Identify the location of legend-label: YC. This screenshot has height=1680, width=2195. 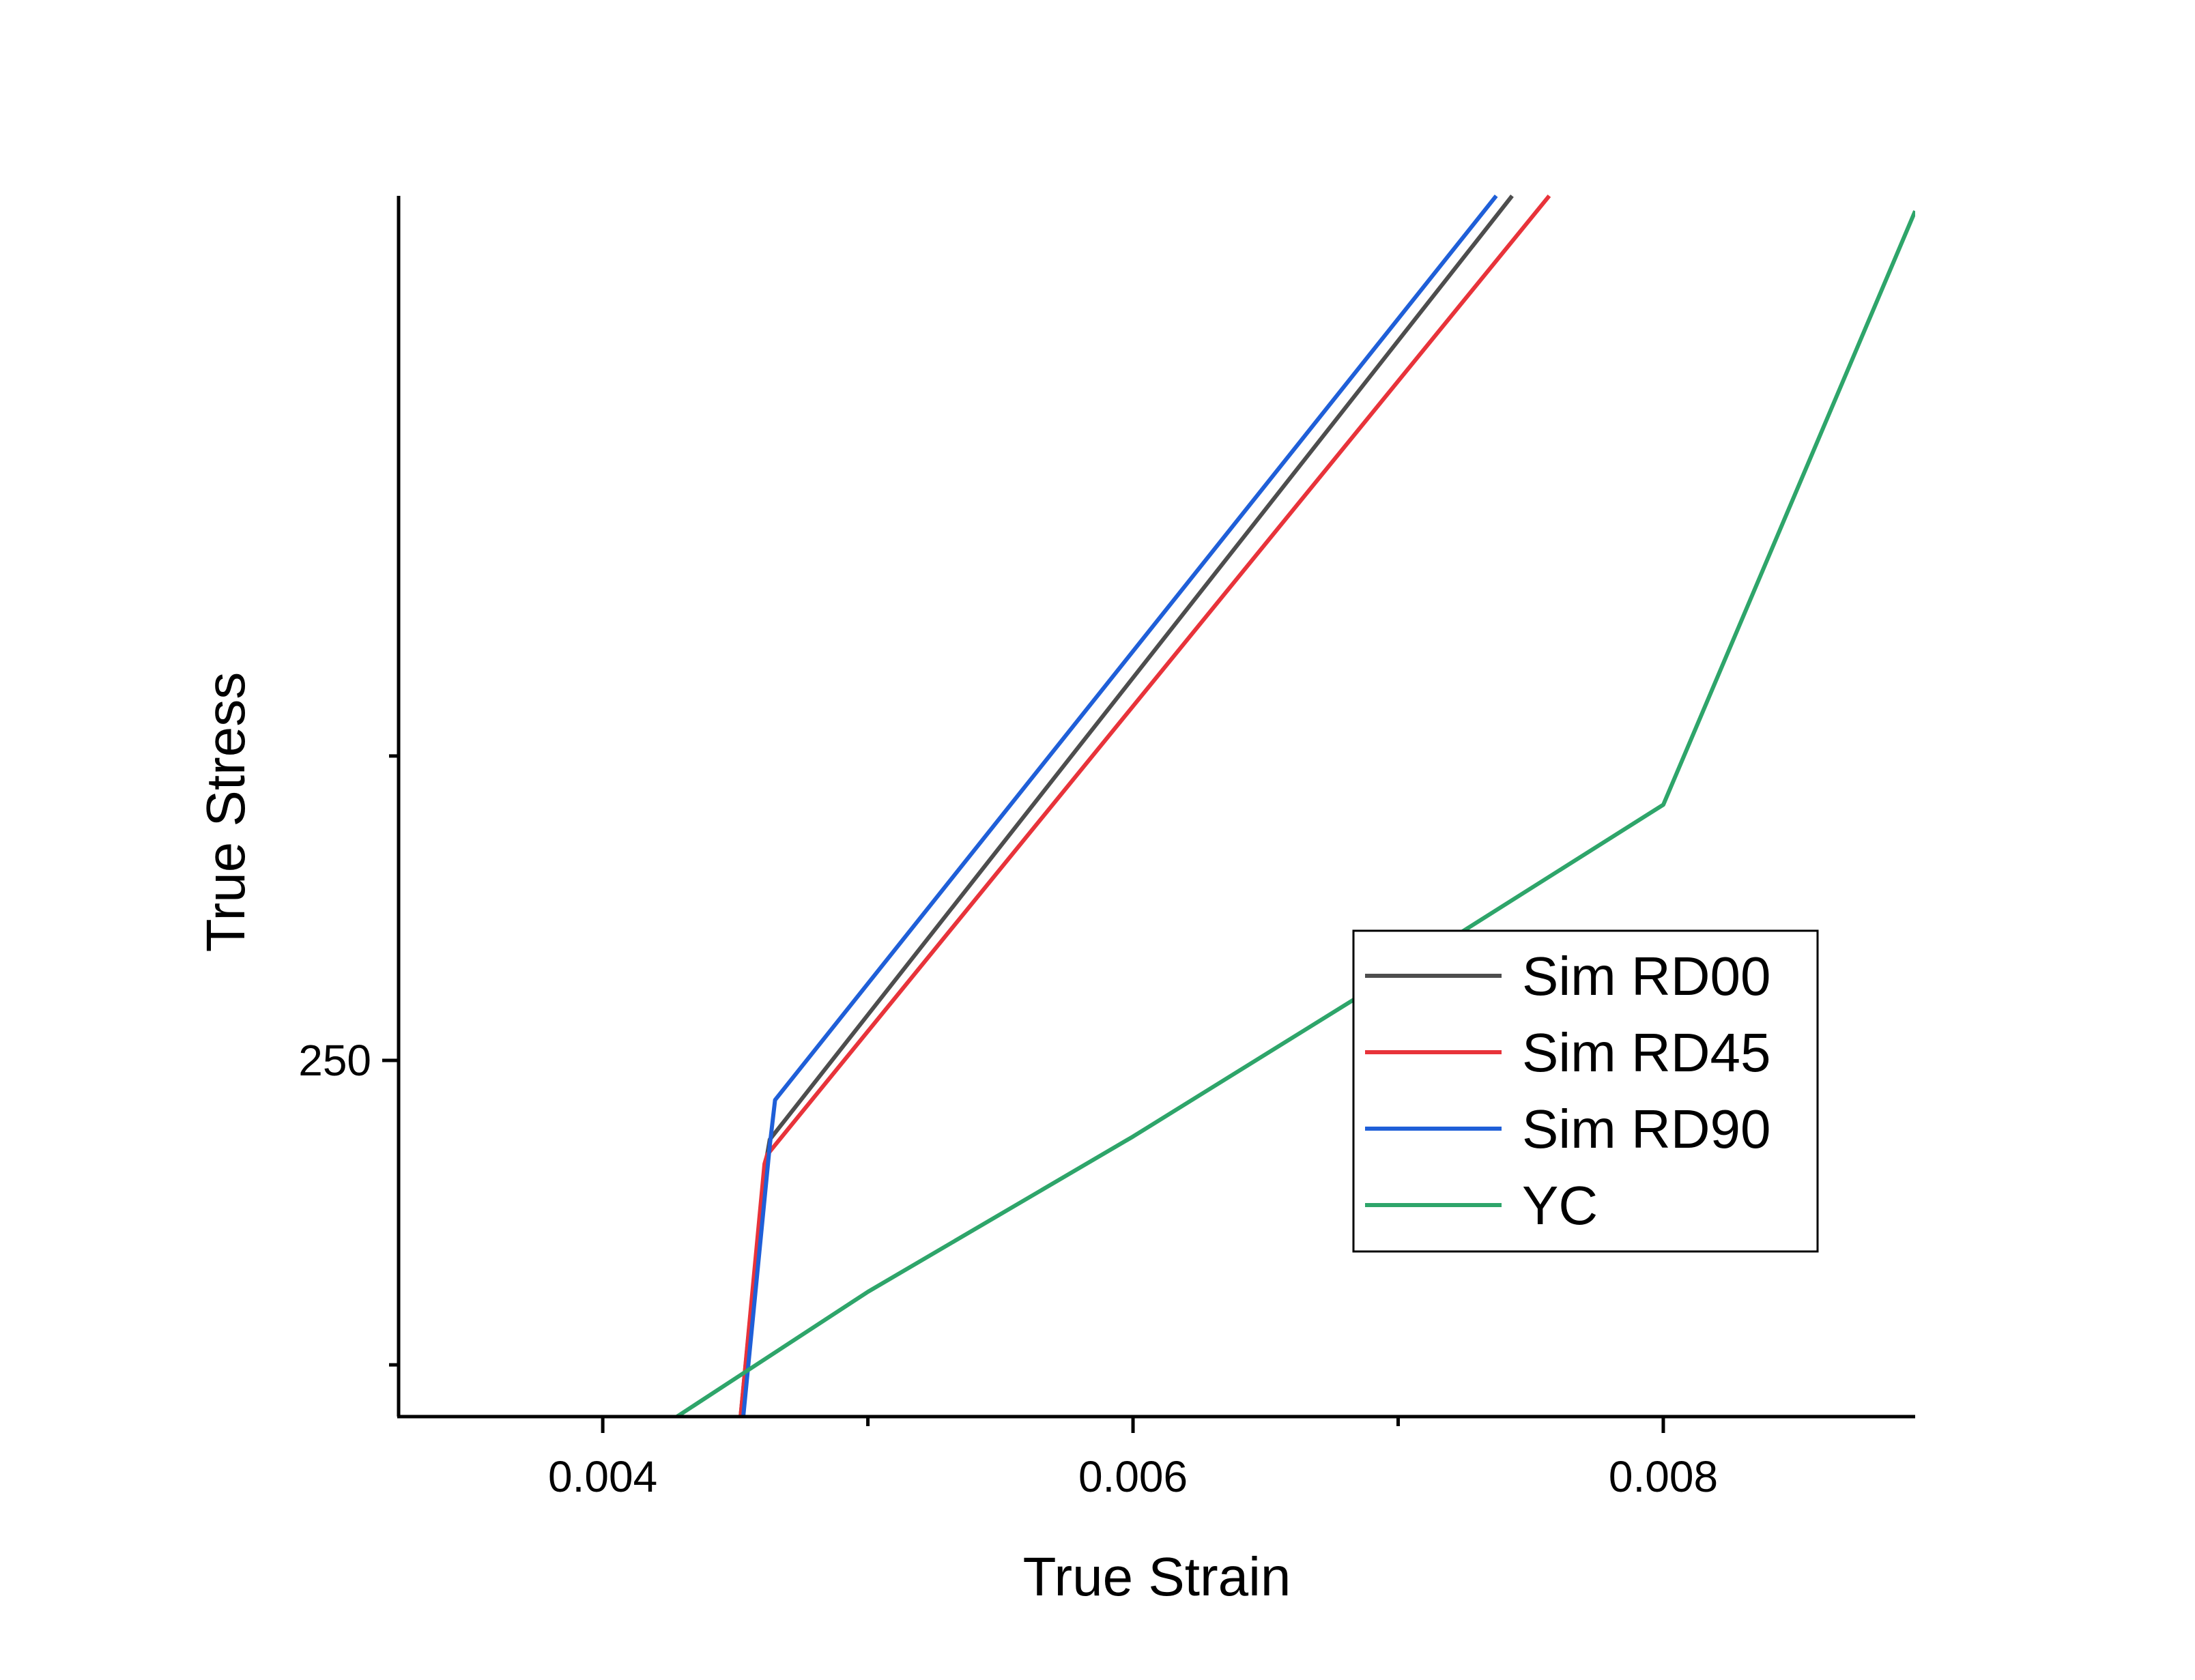
(1560, 1205).